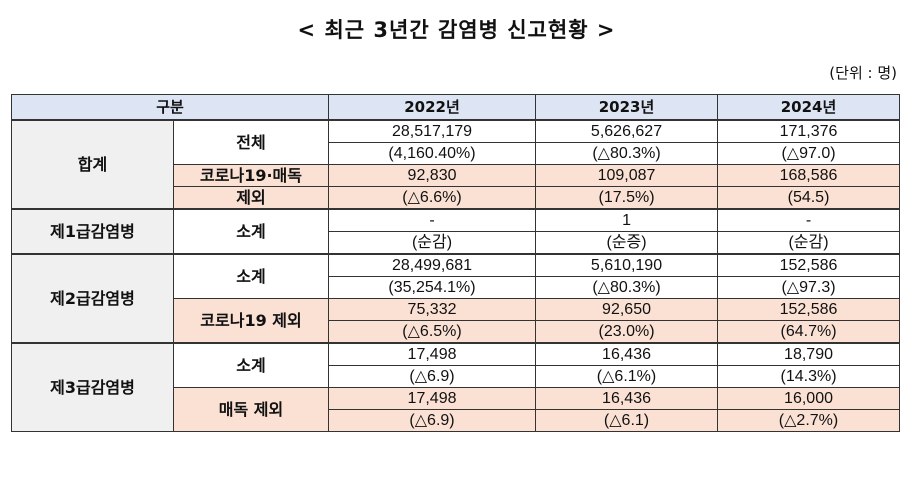 The height and width of the screenshot is (487, 913). What do you see at coordinates (456, 30) in the screenshot?
I see `page-title: < 최근 3년간 감염병 신고현황 >` at bounding box center [456, 30].